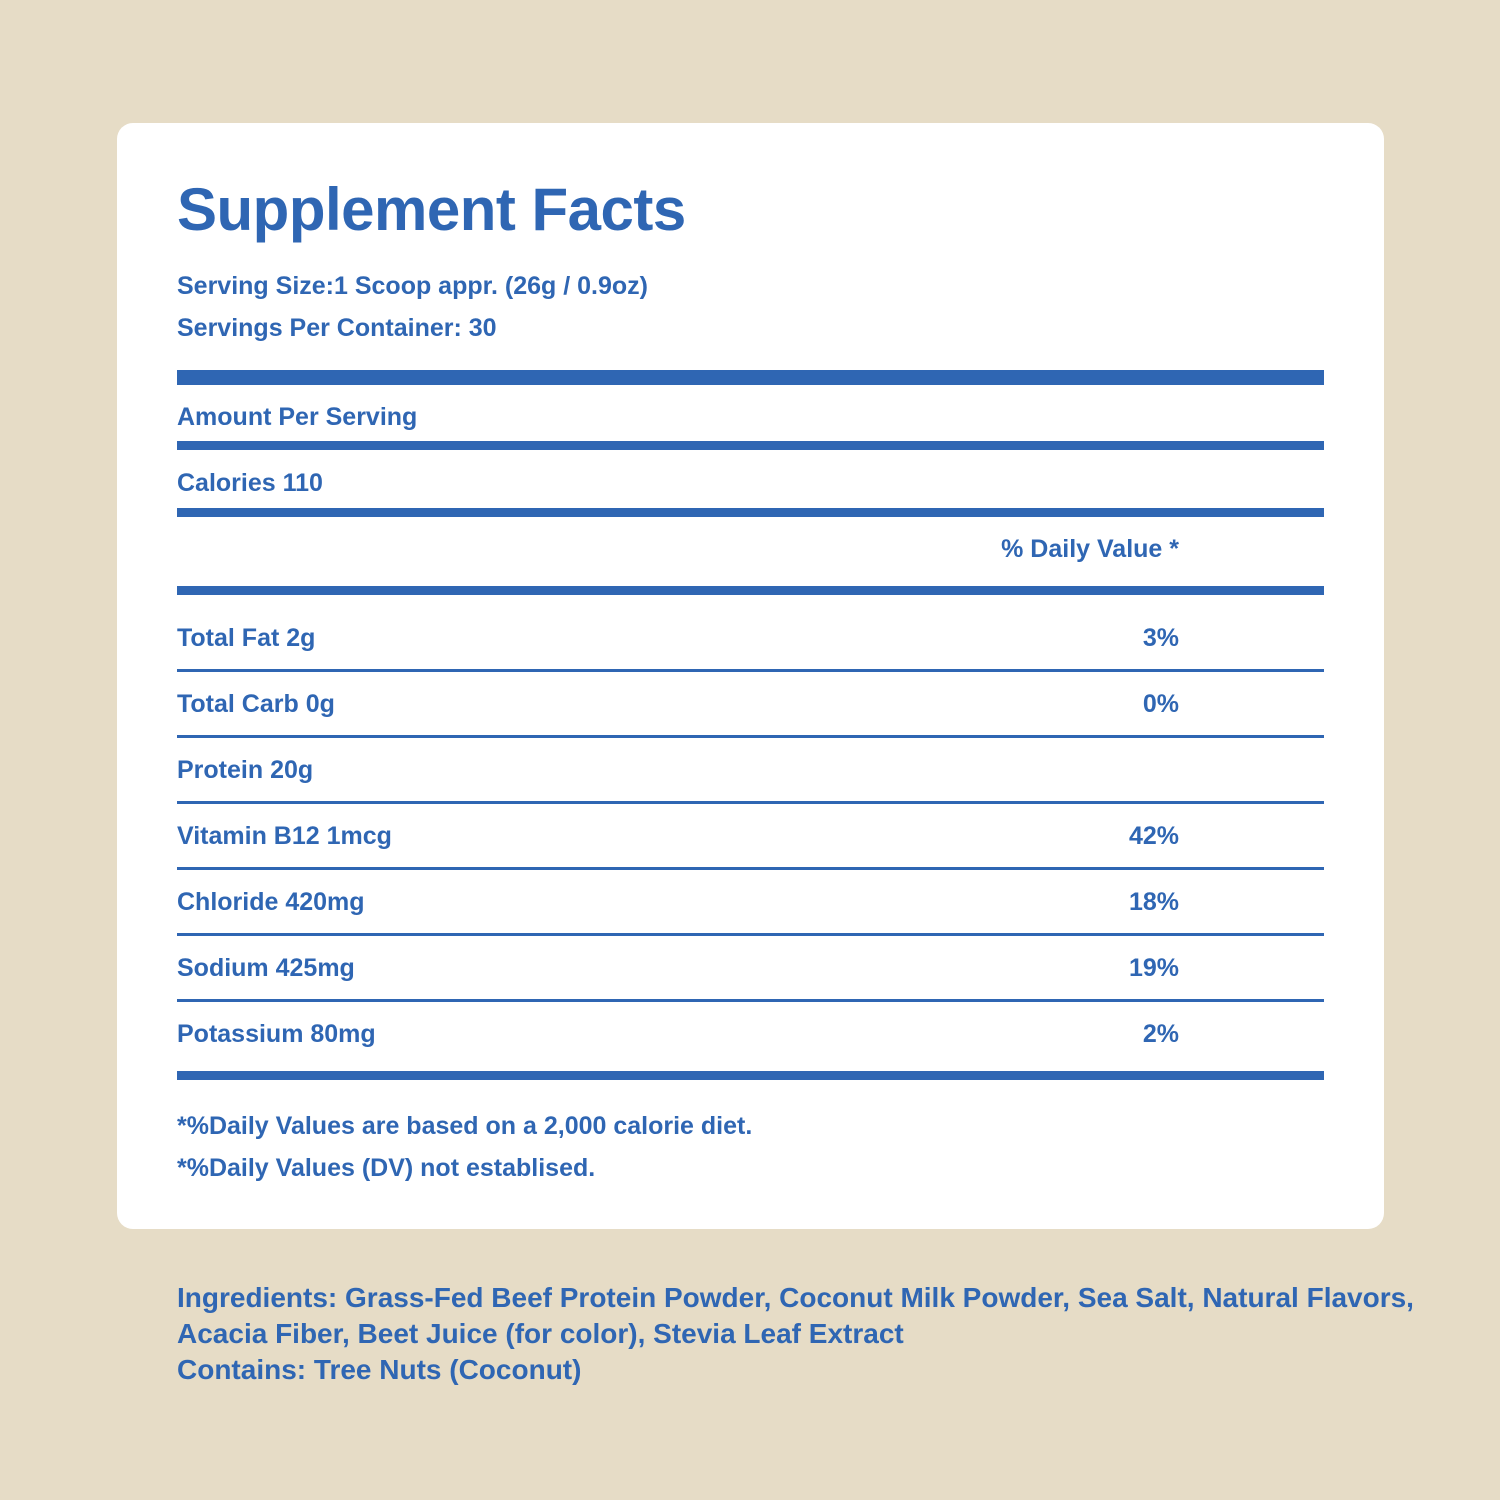 This screenshot has height=1500, width=1500. What do you see at coordinates (284, 836) in the screenshot?
I see `nutrient-label: Vitamin B12 1mcg` at bounding box center [284, 836].